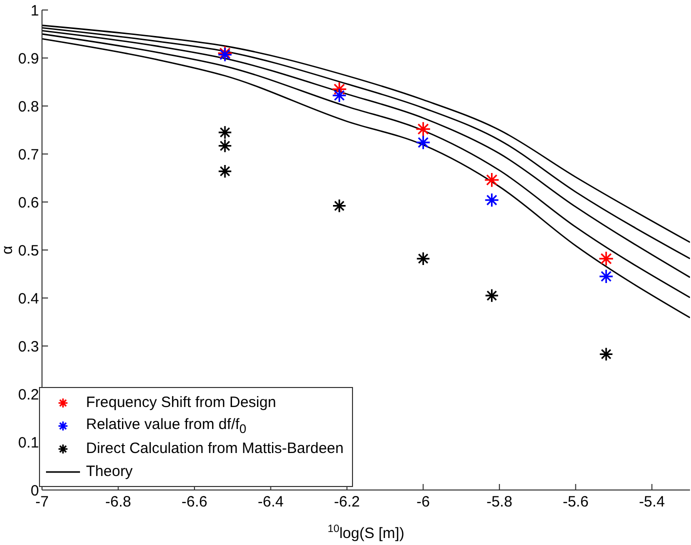 The width and height of the screenshot is (691, 545). Describe the element at coordinates (575, 502) in the screenshot. I see `x-tick-label: -5.6` at that location.